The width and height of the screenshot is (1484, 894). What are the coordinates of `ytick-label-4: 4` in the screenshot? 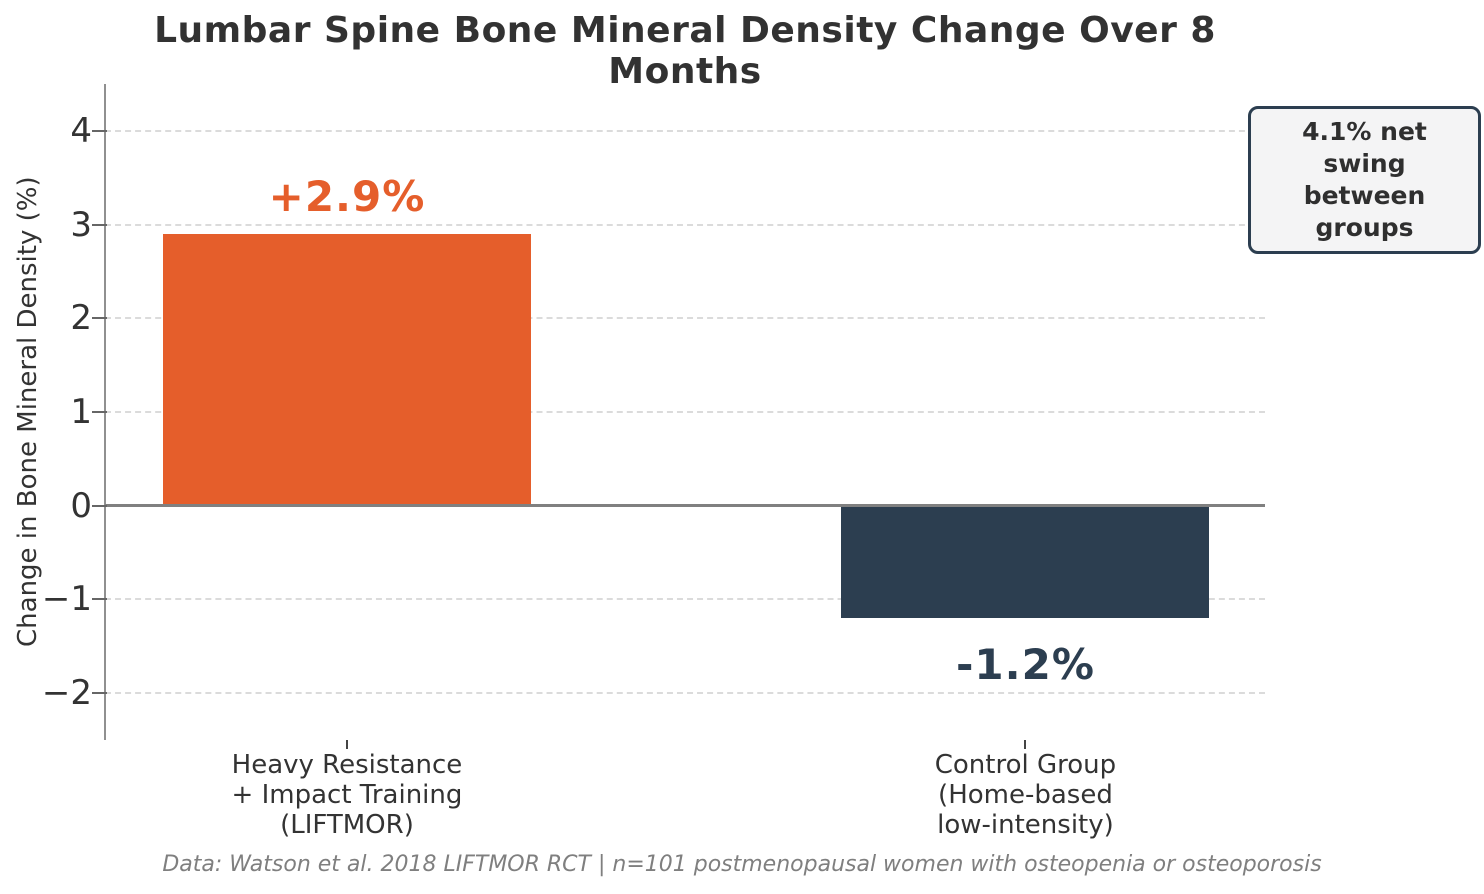 It's located at (81, 130).